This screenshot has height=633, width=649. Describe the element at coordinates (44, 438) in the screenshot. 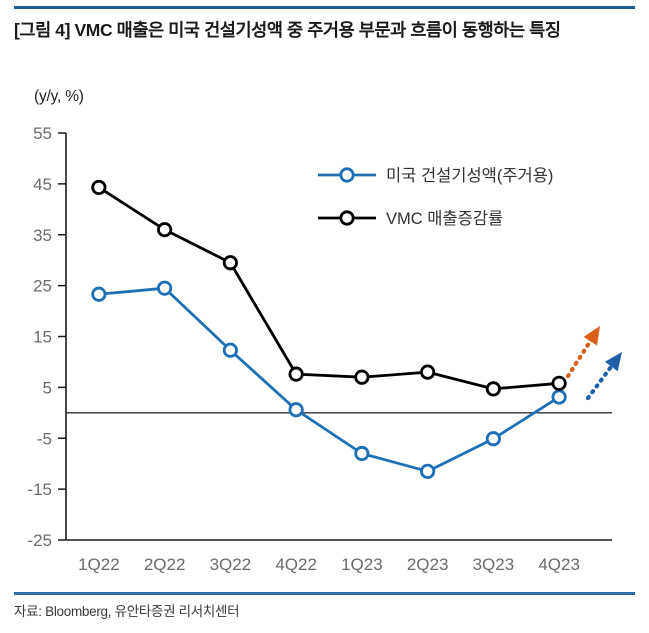

I see `y-tick-label: -5` at that location.